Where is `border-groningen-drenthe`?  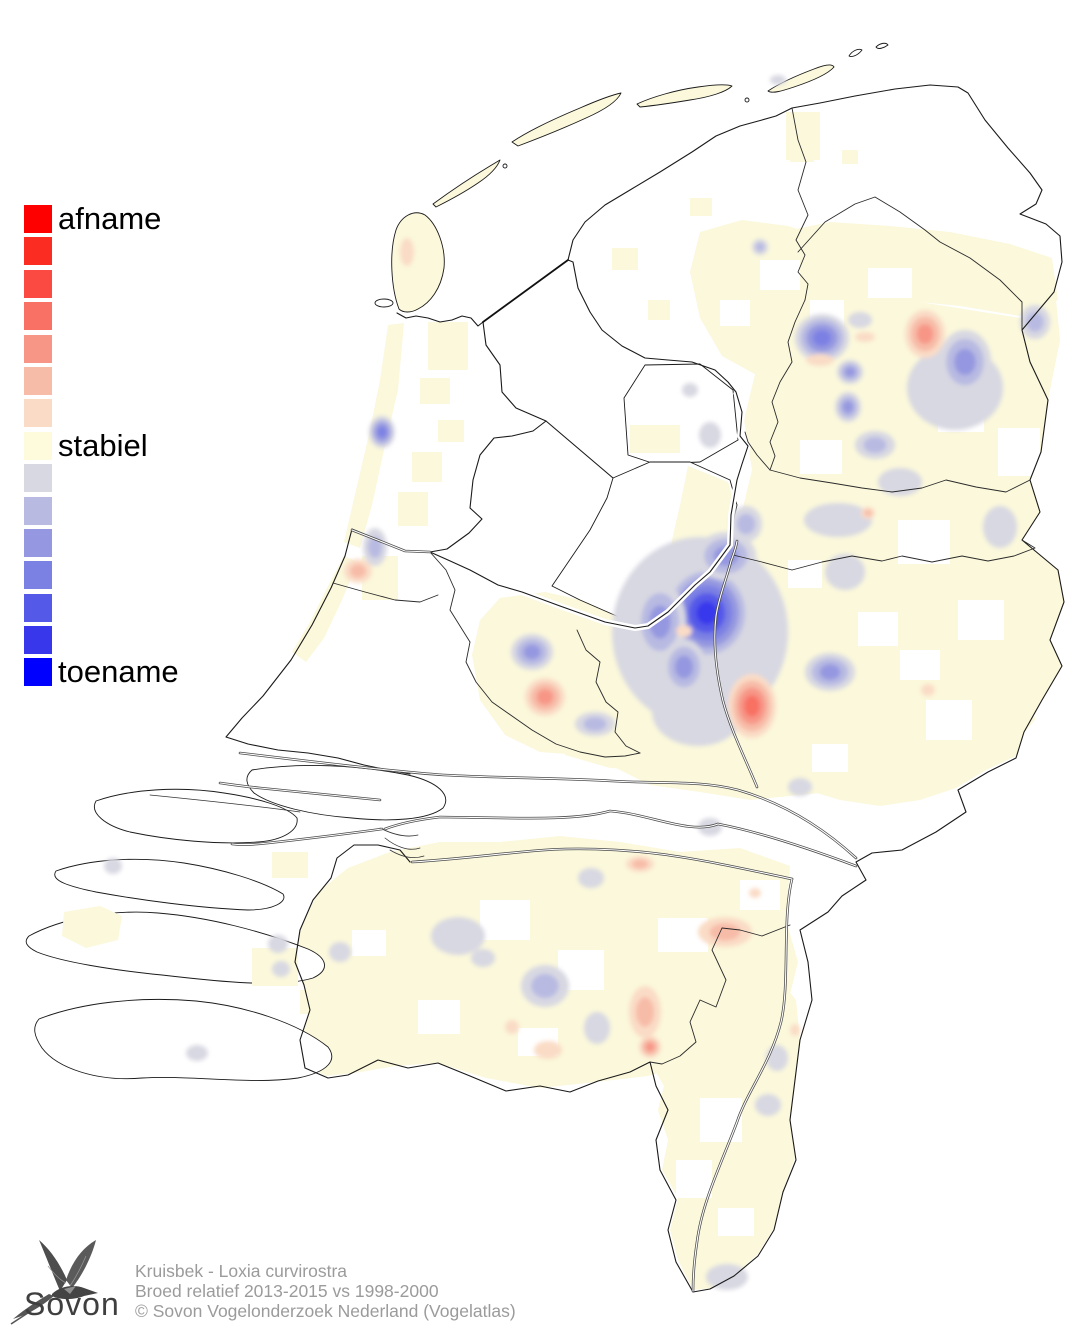
border-groningen-drenthe is located at coordinates (910, 263).